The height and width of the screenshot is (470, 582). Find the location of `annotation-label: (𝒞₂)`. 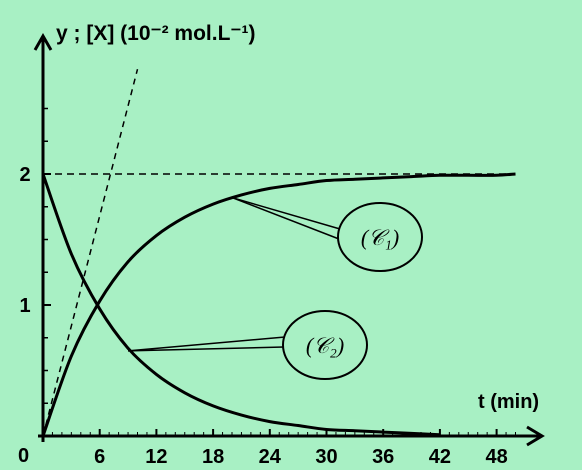

annotation-label: (𝒞₂) is located at coordinates (325, 345).